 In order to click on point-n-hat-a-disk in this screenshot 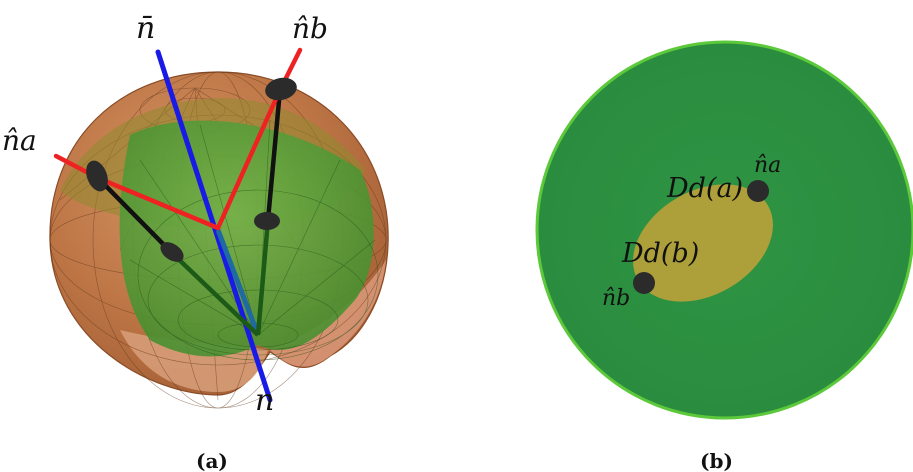, I will do `click(758, 191)`.